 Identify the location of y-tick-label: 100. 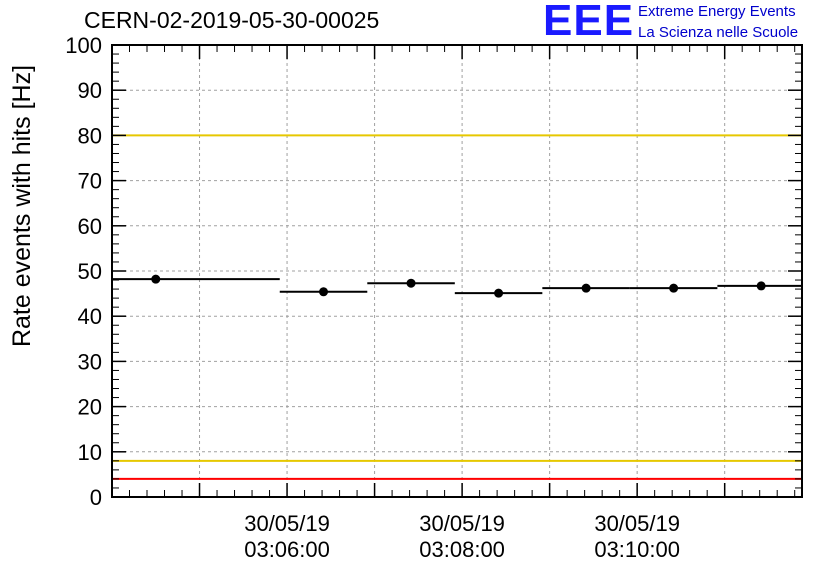
(83, 45).